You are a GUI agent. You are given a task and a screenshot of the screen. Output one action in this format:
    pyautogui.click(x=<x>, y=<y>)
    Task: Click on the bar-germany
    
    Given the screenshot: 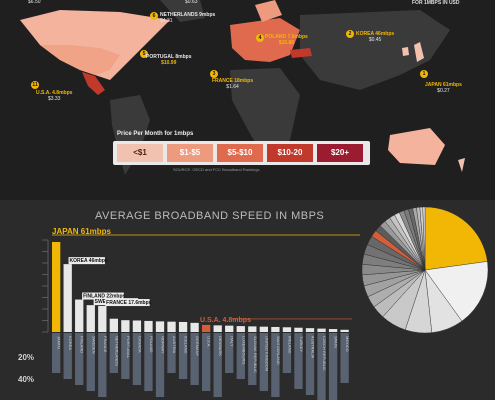 What is the action you would take?
    pyautogui.click(x=194, y=327)
    